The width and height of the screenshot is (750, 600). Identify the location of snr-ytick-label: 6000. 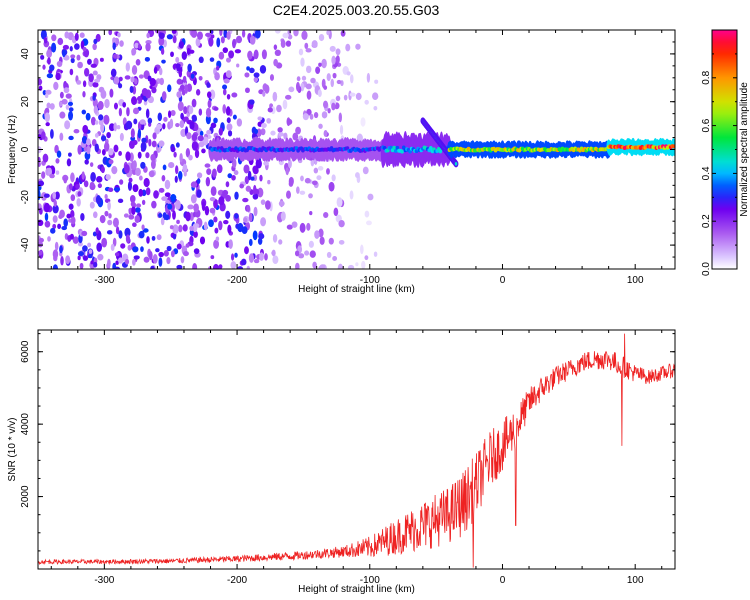
(25, 351).